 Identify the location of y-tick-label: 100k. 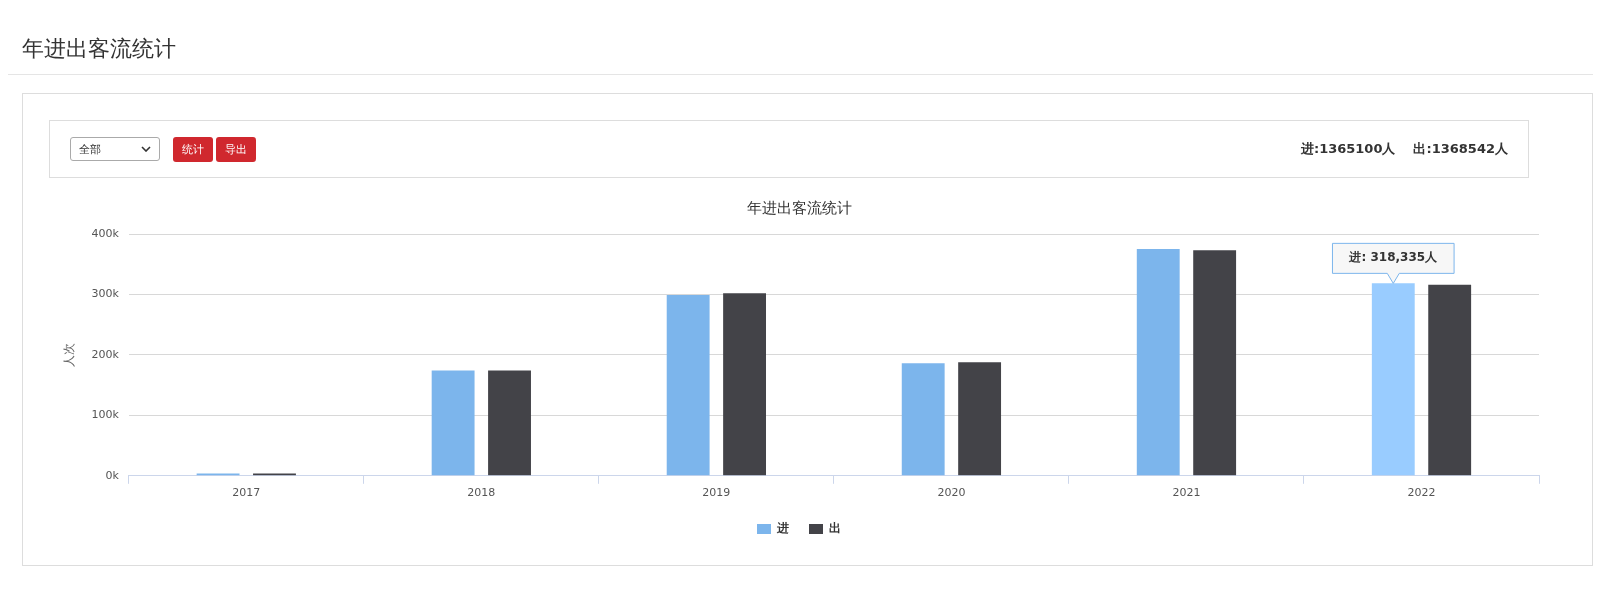
(105, 415).